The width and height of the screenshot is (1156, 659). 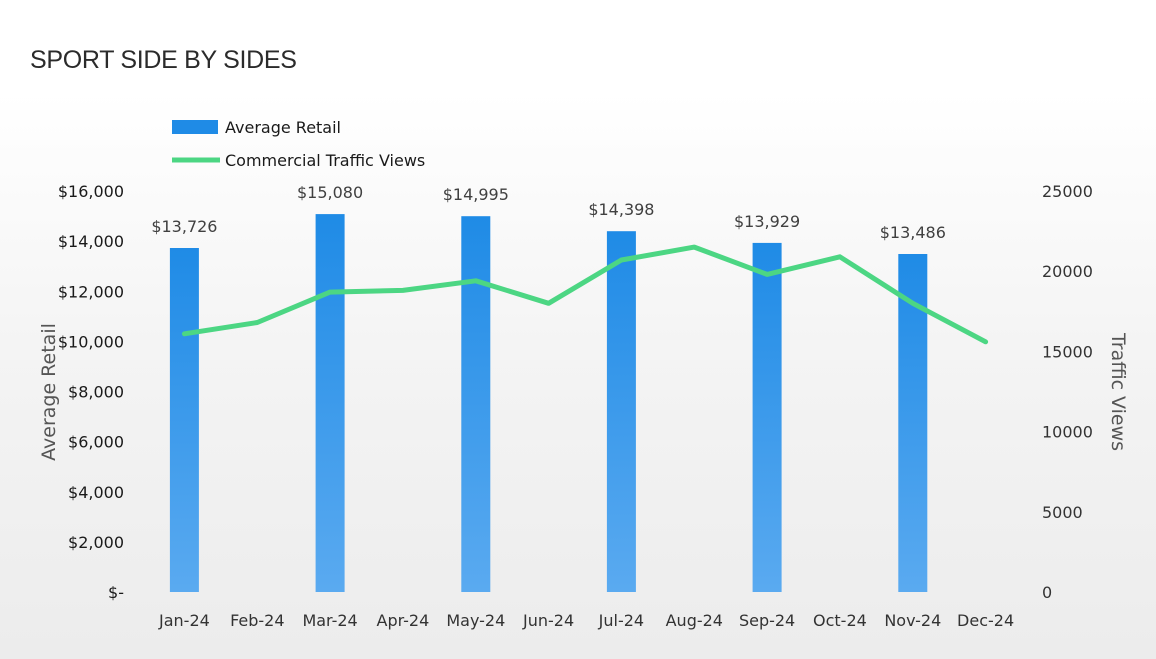 I want to click on x-tick-jan-24: Jan-24, so click(x=184, y=620).